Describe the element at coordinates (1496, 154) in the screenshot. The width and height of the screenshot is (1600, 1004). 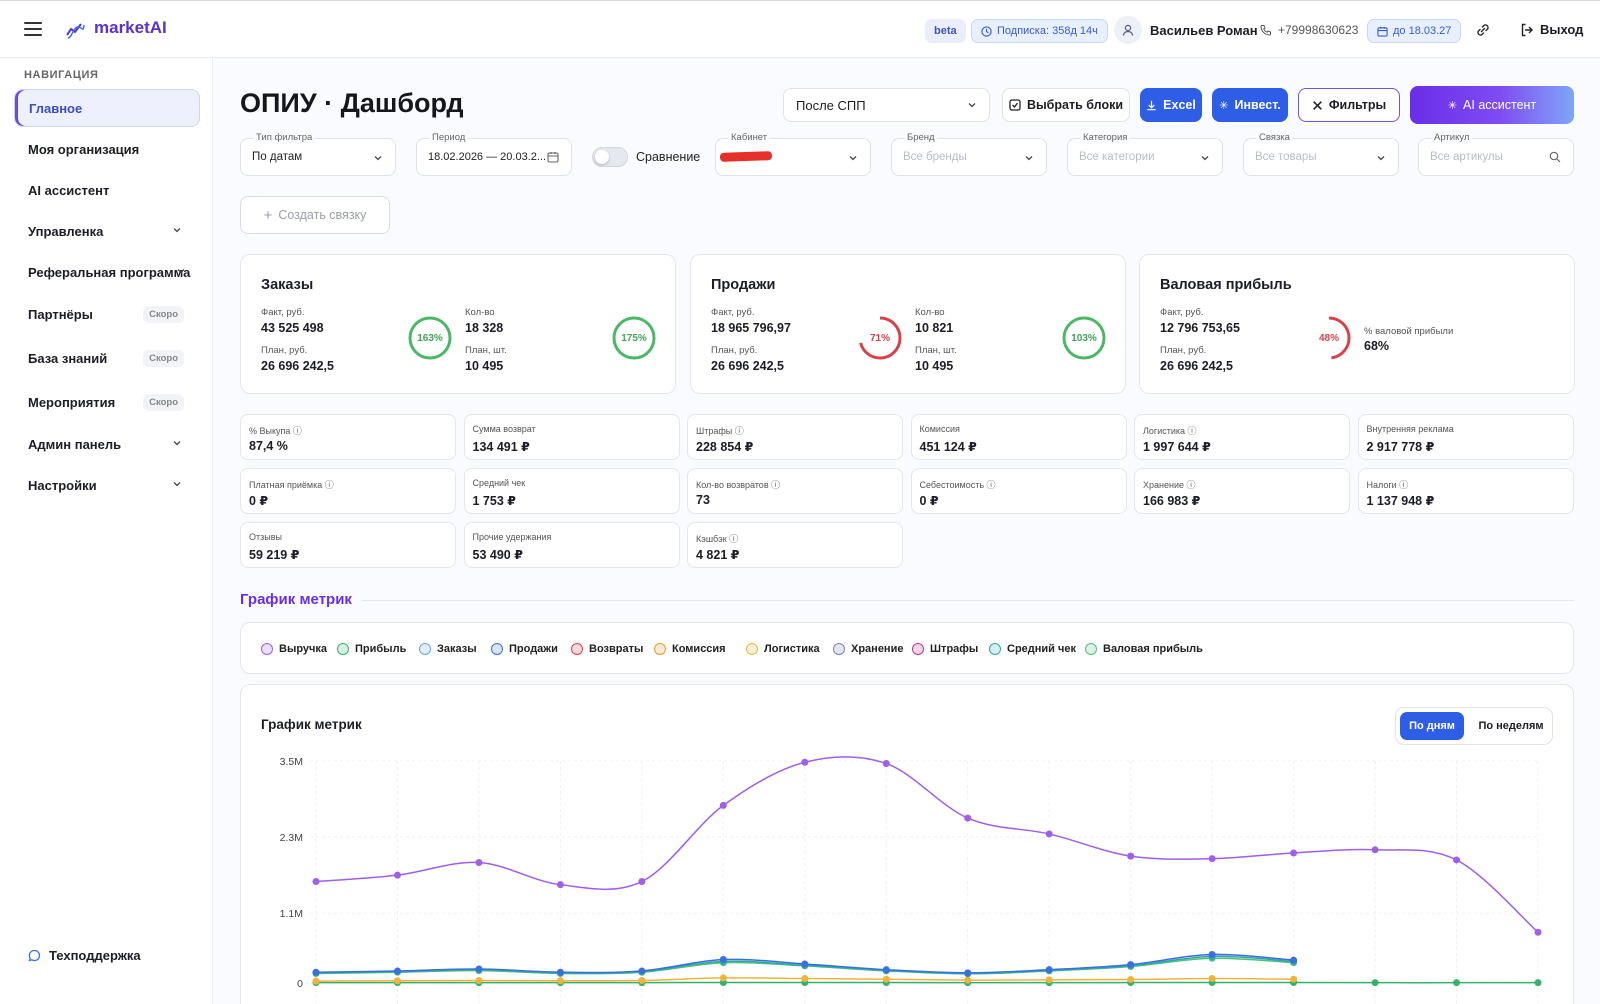
I see `article-search: Артикул Все артикулы` at that location.